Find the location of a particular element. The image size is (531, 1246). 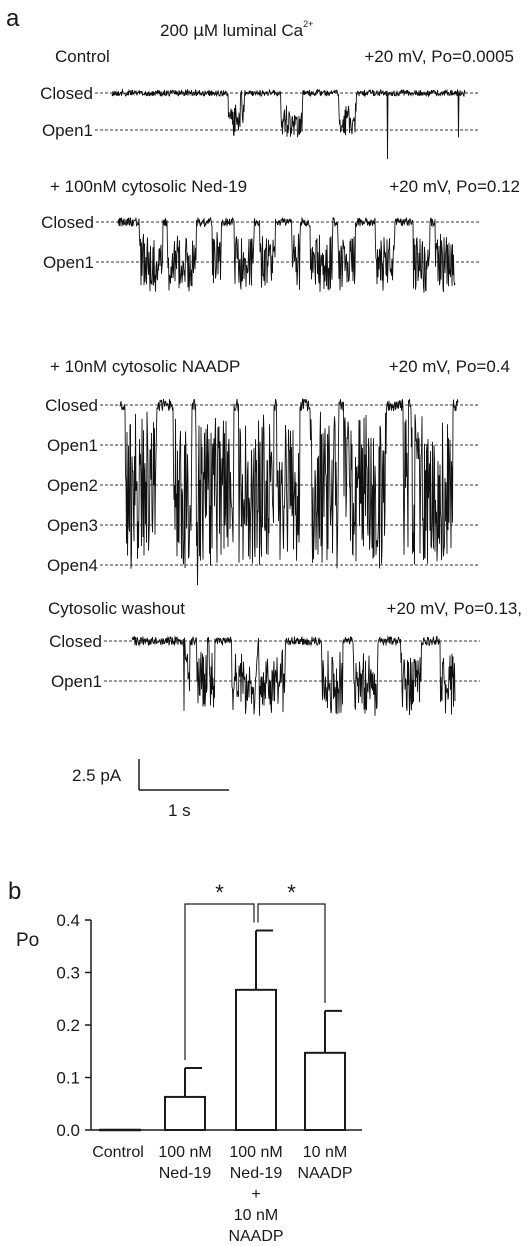

luminal-calcium-header: 200 μM luminal Ca2+ is located at coordinates (236, 30).